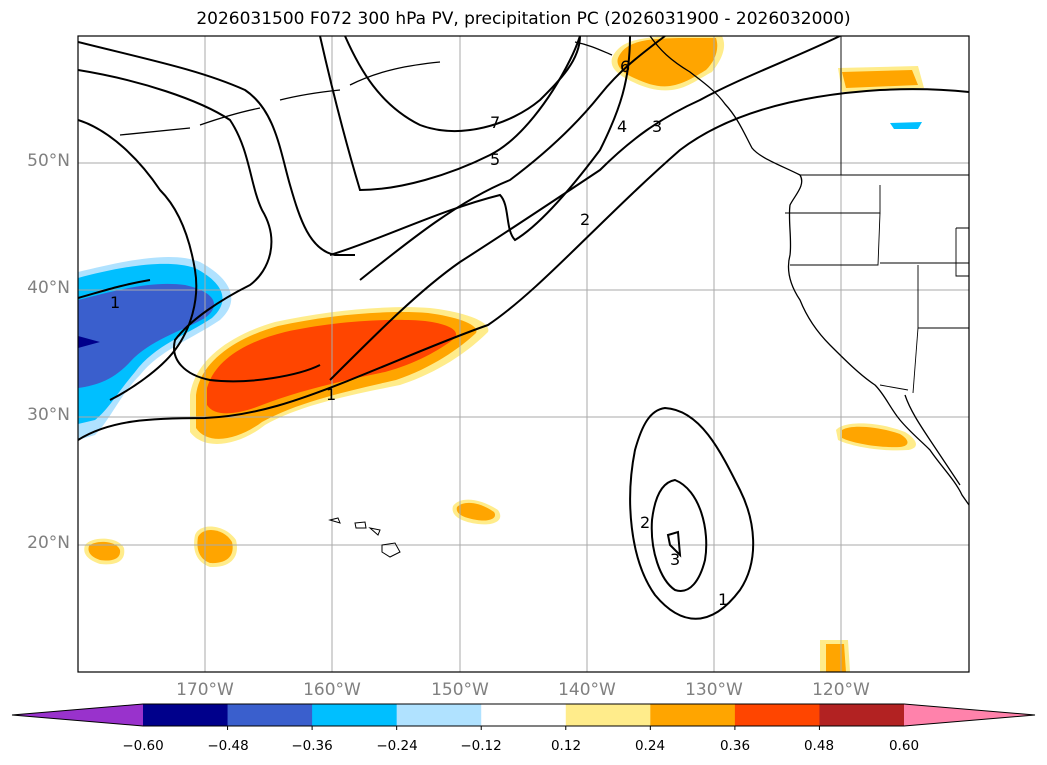 The height and width of the screenshot is (765, 1047). I want to click on colorbar-tick-label: −0.24, so click(397, 746).